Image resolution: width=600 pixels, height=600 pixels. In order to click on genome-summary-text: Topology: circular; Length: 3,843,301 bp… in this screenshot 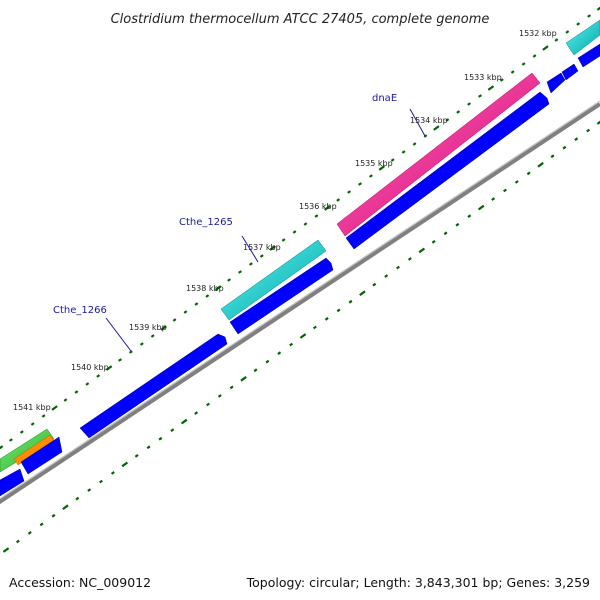, I will do `click(418, 582)`.